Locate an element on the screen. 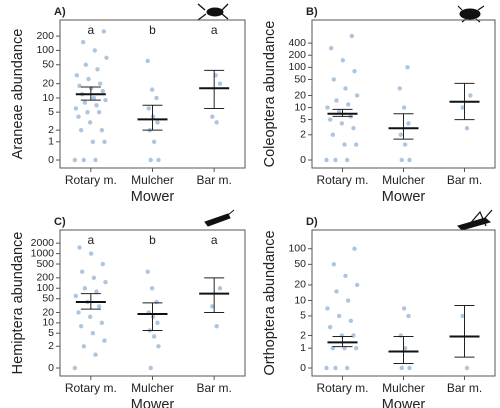  y-tick-label: 1000 is located at coordinates (43, 253).